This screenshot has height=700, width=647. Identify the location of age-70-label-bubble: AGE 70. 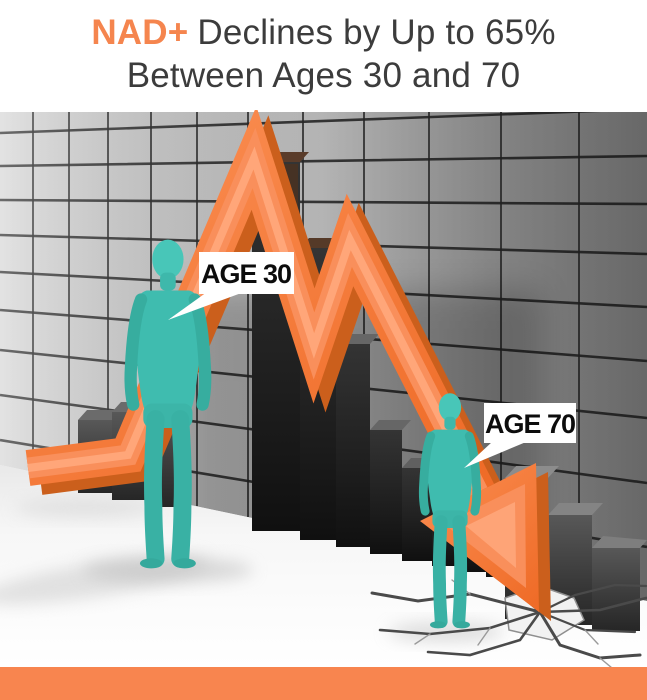
(520, 435).